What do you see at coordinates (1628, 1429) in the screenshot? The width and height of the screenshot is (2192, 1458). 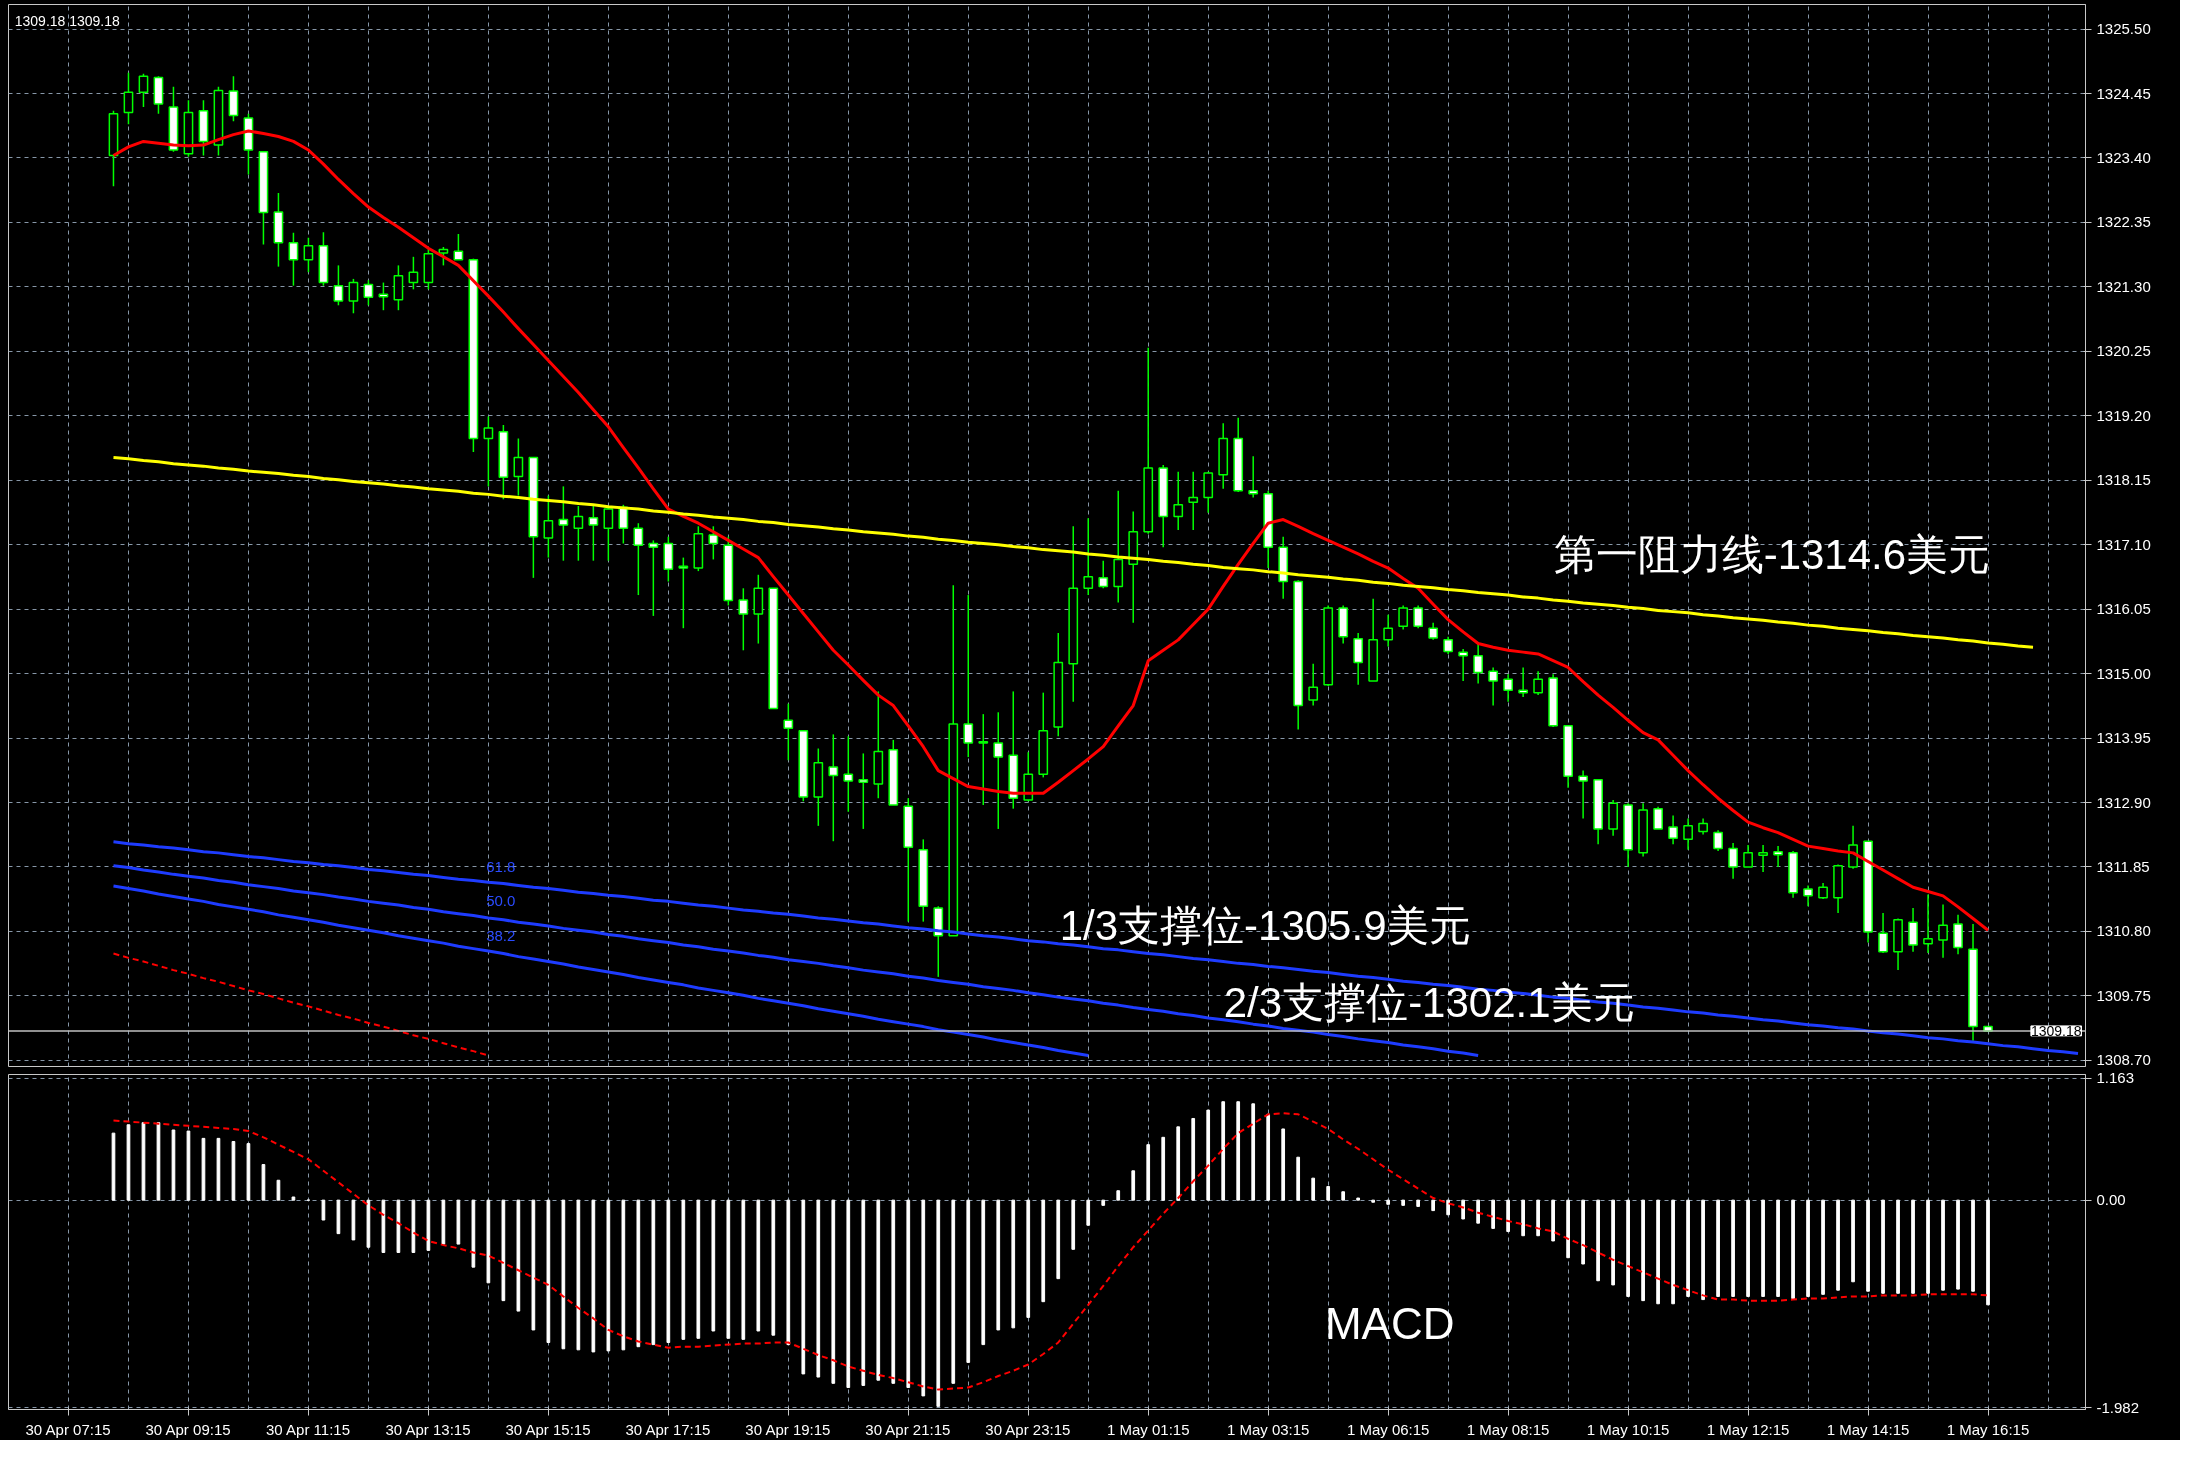 I see `x-tick-label: 1 May 10:15` at bounding box center [1628, 1429].